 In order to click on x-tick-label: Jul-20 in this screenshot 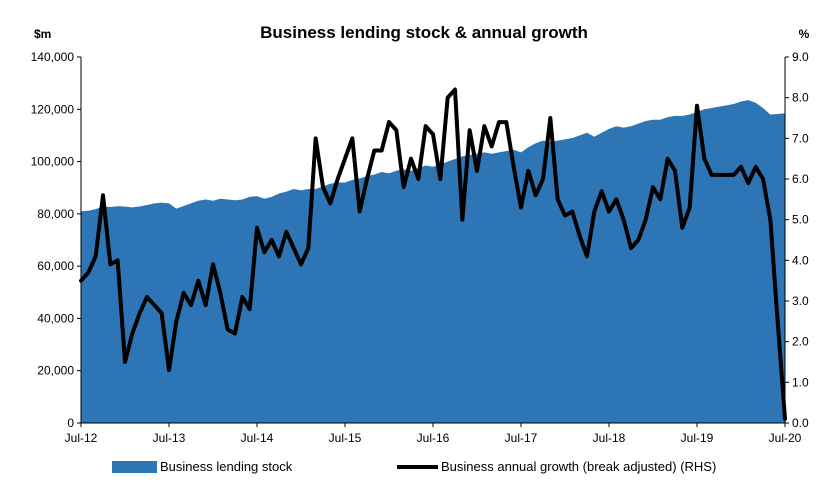, I will do `click(785, 438)`.